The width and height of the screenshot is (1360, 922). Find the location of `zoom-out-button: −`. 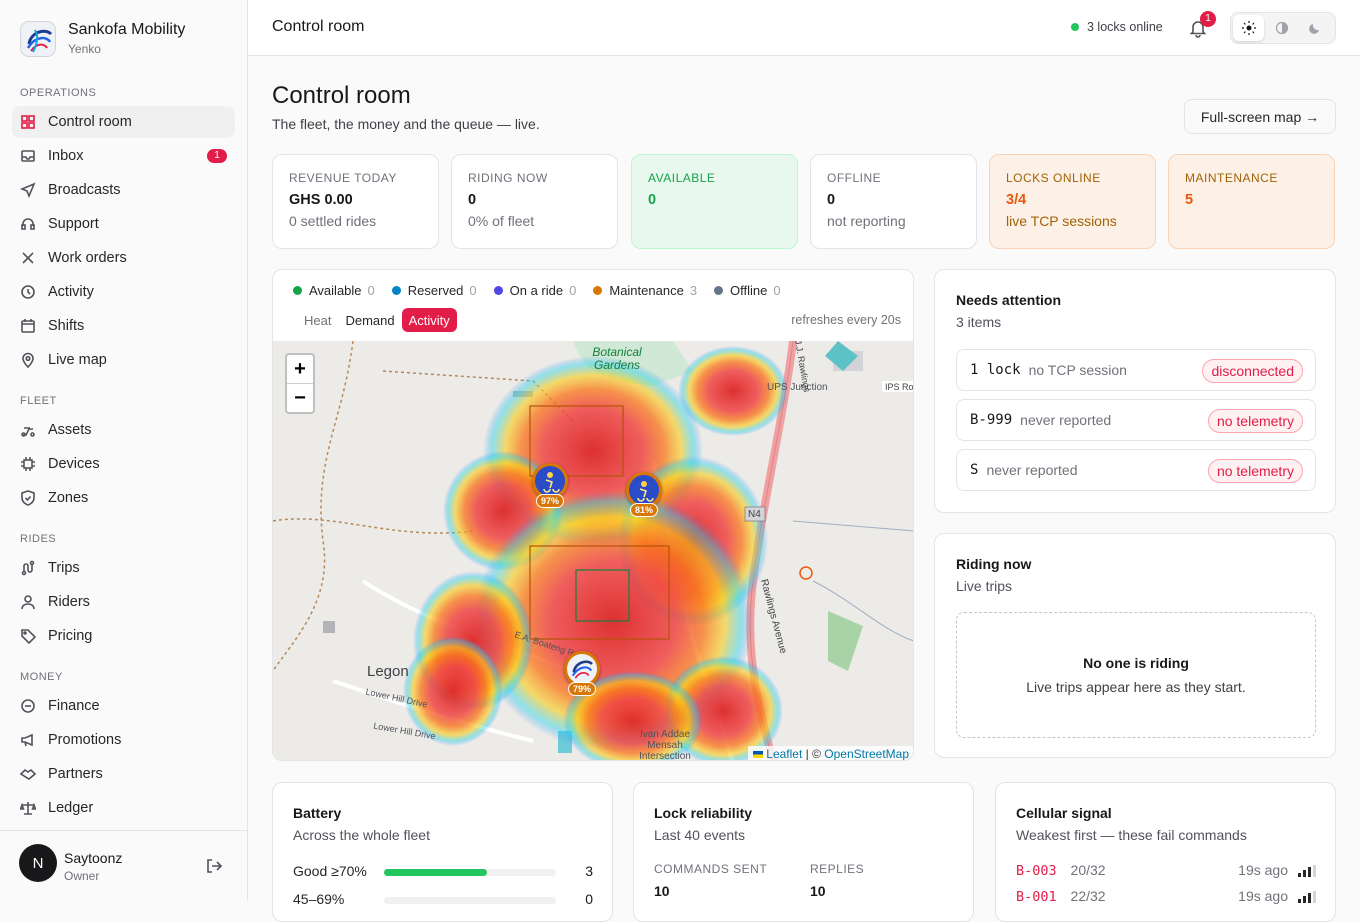

zoom-out-button: − is located at coordinates (300, 398).